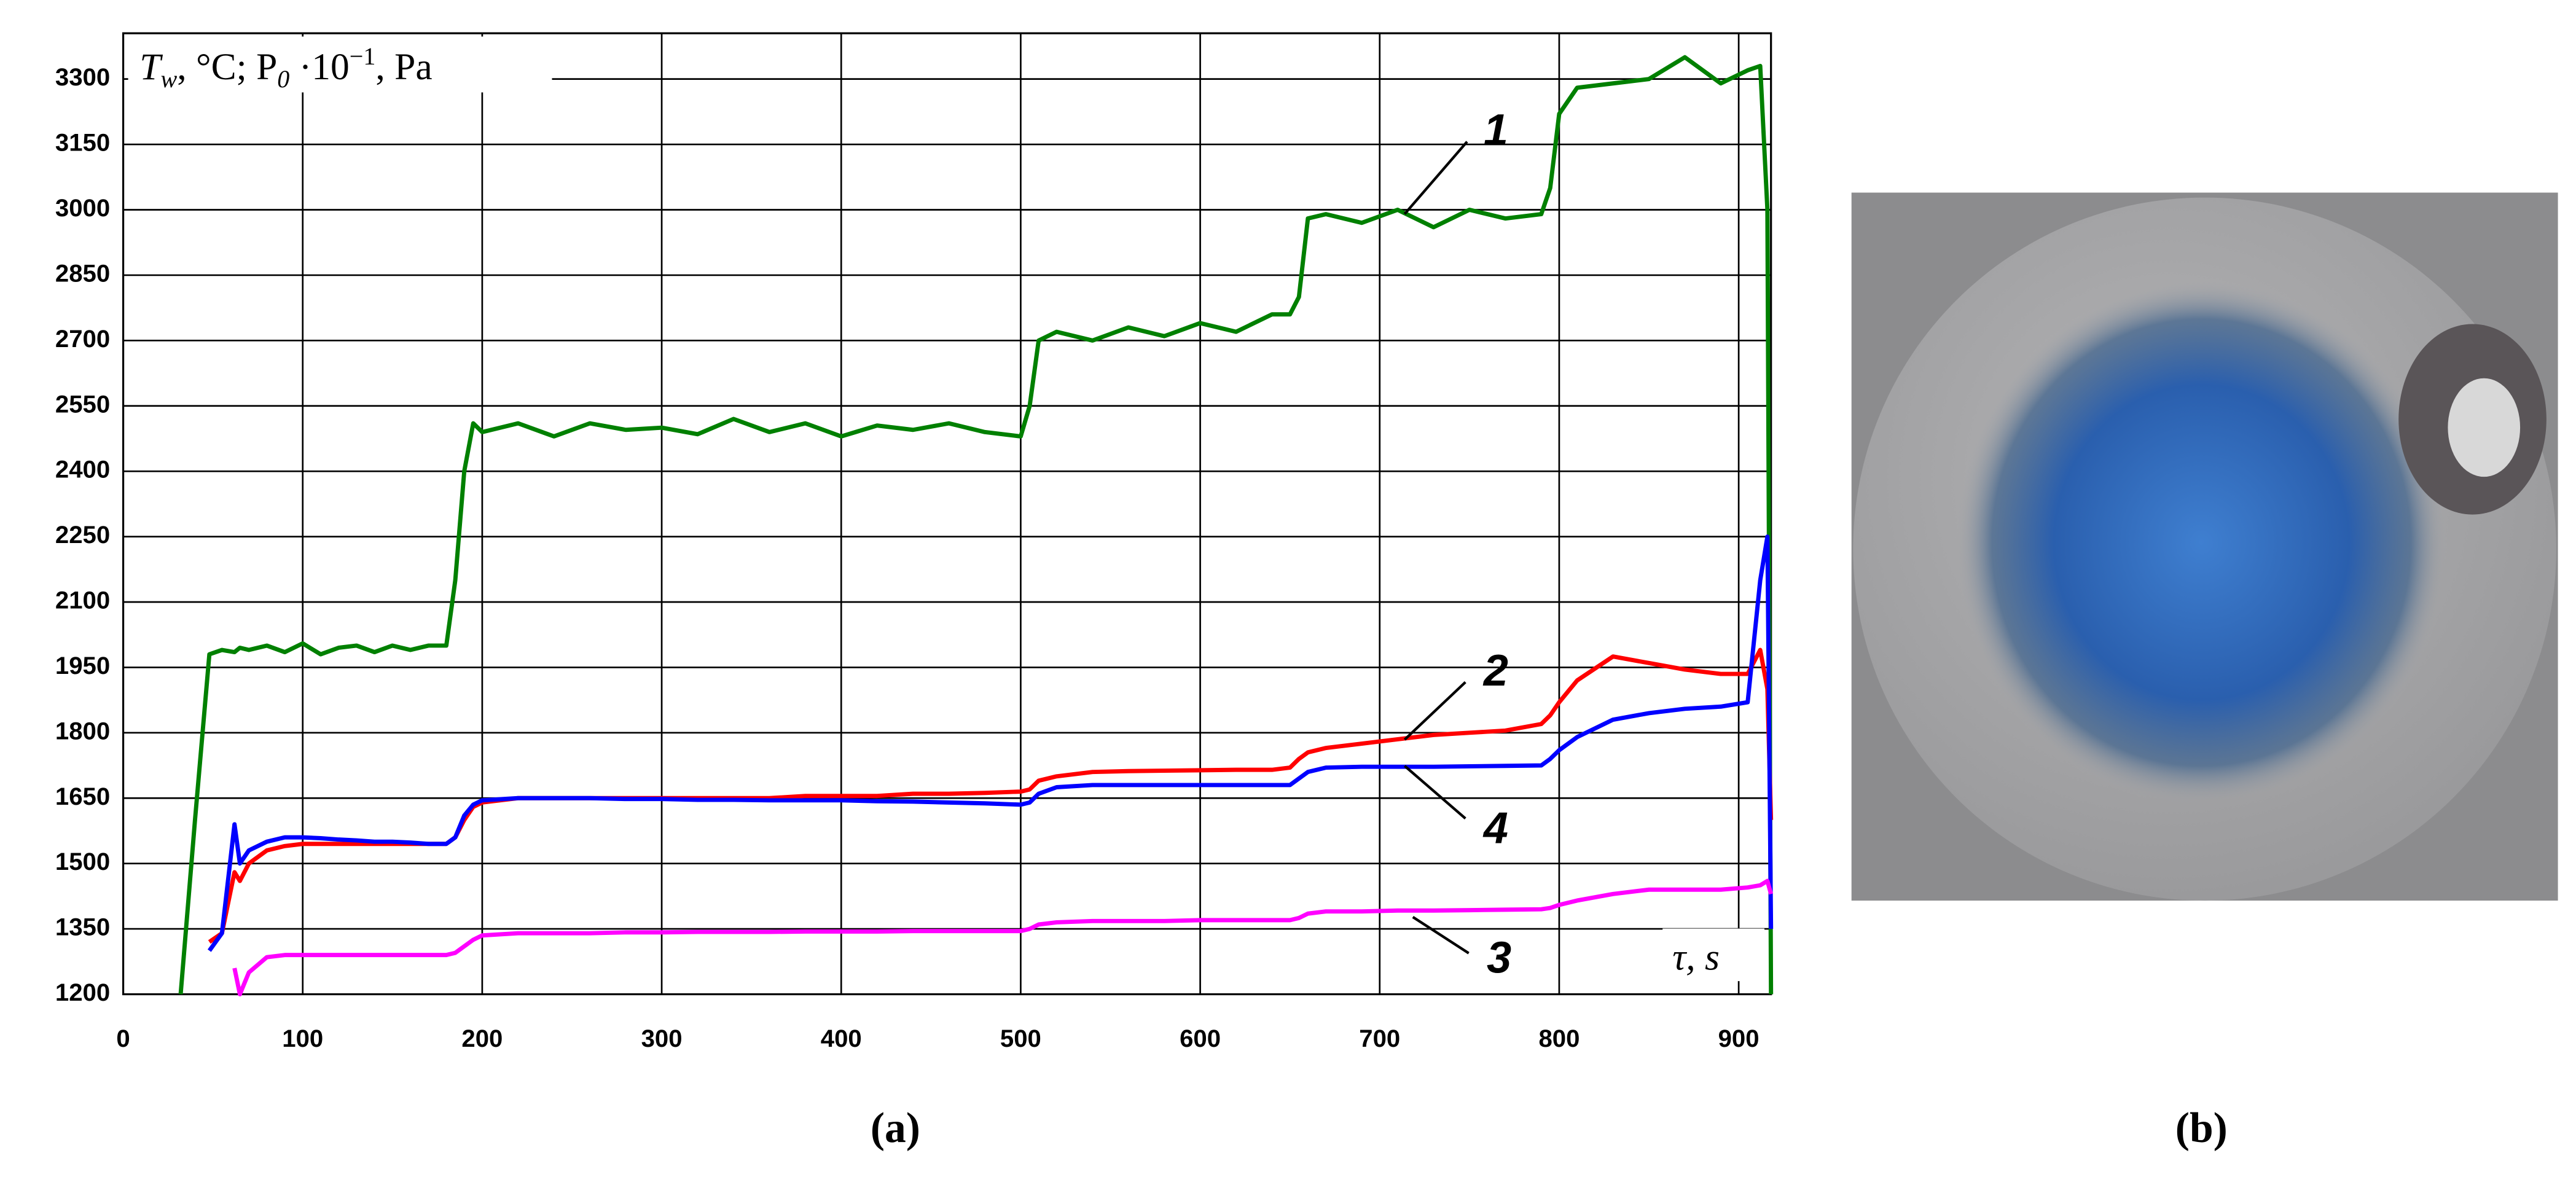 This screenshot has width=2576, height=1177. What do you see at coordinates (1499, 958) in the screenshot?
I see `annotation: 3` at bounding box center [1499, 958].